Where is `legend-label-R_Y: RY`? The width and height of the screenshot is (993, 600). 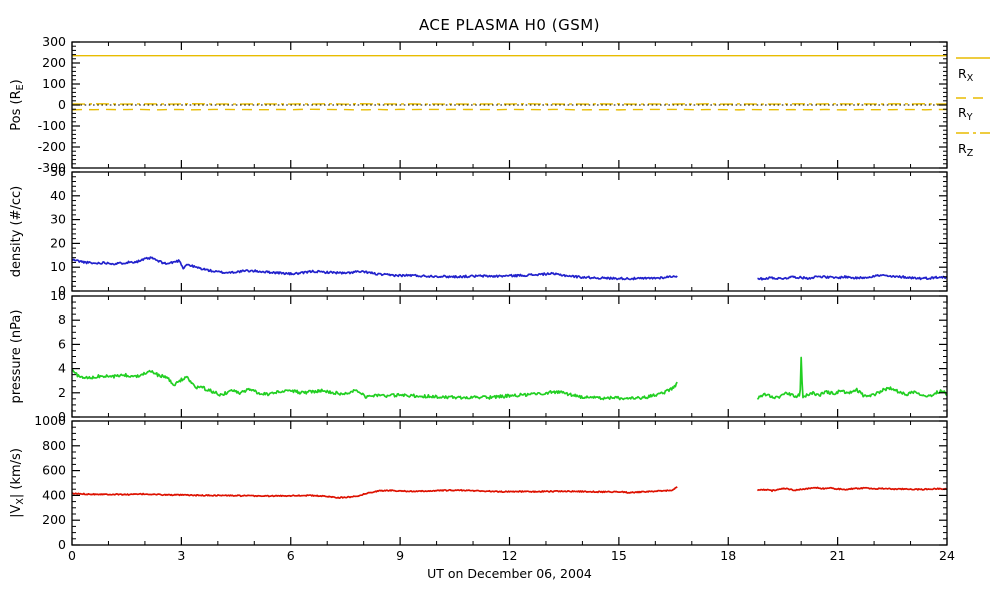
legend-label-R_Y: RY is located at coordinates (965, 114).